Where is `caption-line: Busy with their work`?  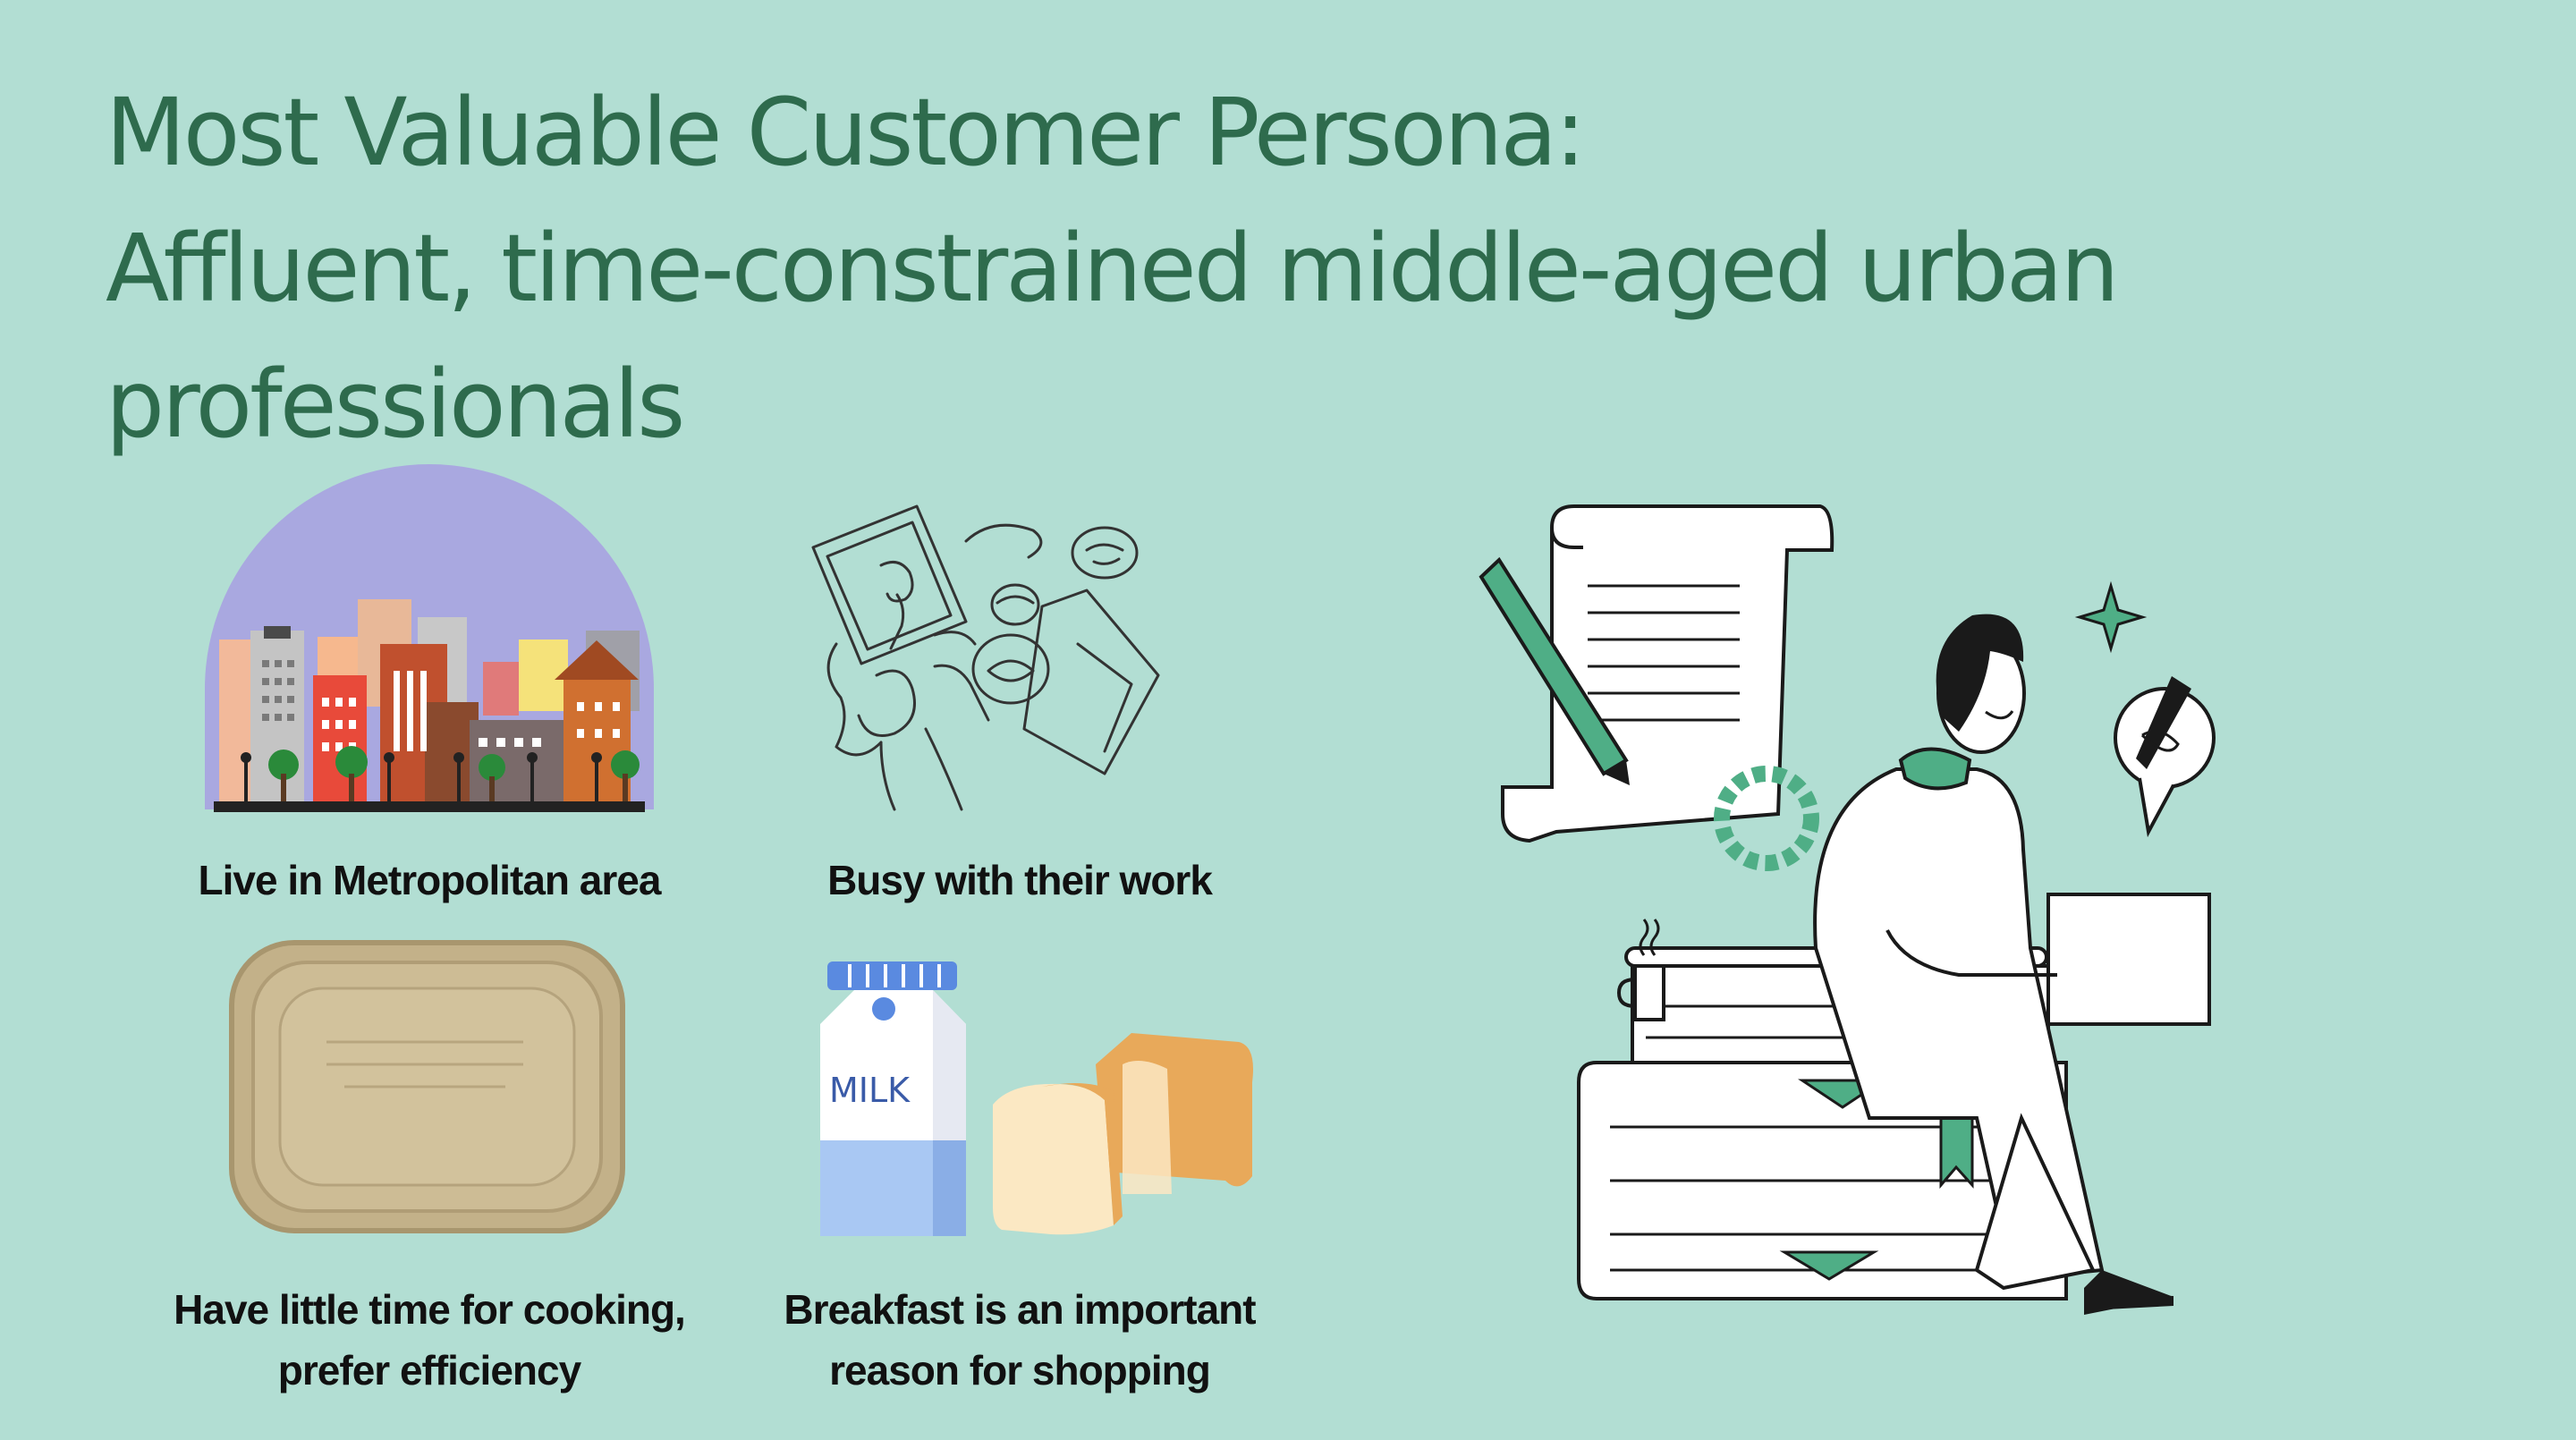 caption-line: Busy with their work is located at coordinates (1020, 880).